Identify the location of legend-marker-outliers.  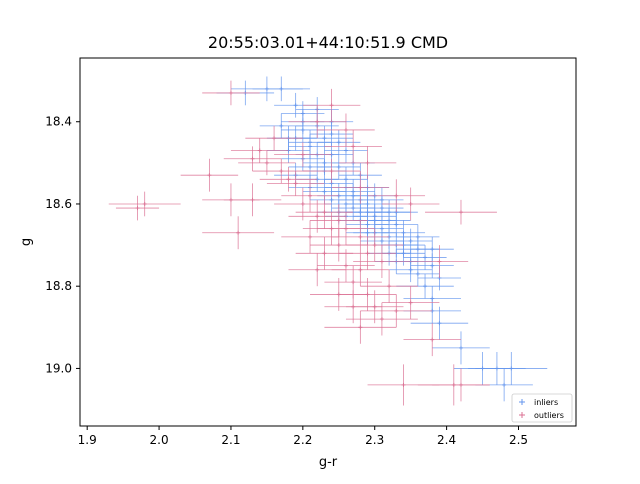
(522, 415).